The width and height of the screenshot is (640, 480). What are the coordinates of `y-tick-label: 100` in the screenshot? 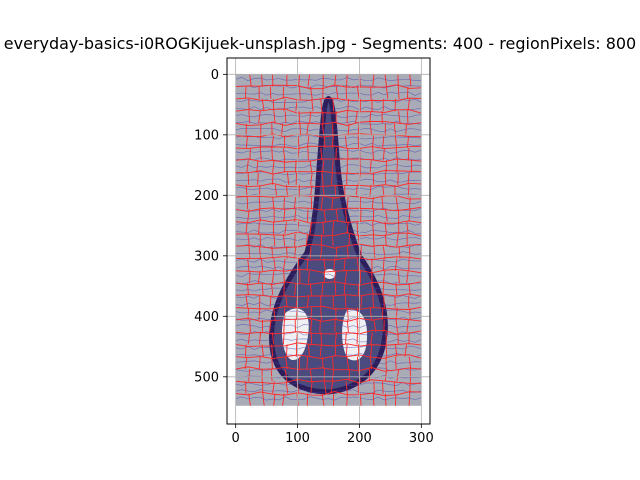 It's located at (206, 135).